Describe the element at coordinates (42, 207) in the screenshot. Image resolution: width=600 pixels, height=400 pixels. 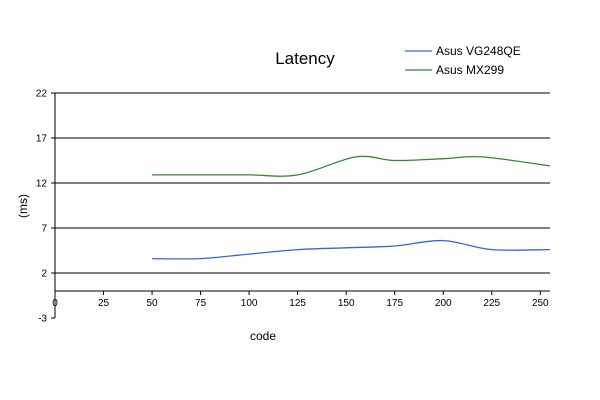
I see `y-tick-labels: -3 2 7 12 17 22` at that location.